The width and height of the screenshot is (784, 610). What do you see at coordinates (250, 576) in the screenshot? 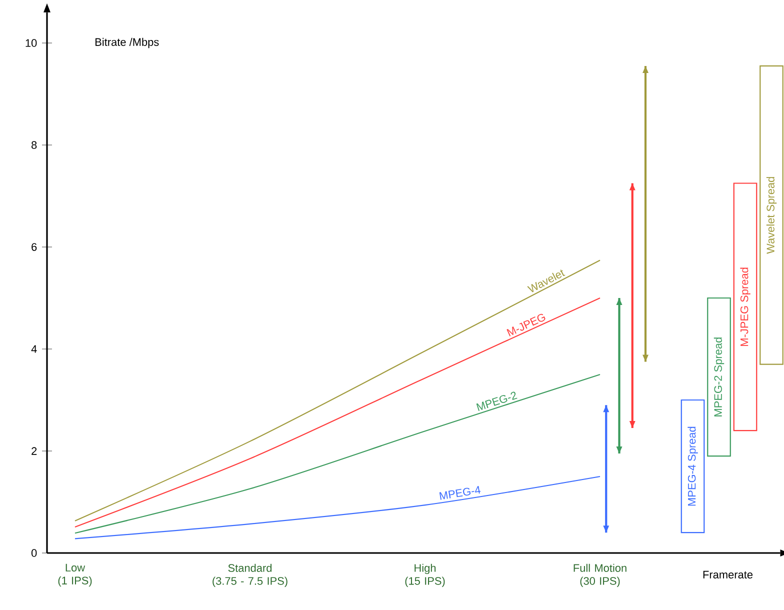
I see `x-tick-label: Standard (3.75 - 7.5 IPS)` at bounding box center [250, 576].